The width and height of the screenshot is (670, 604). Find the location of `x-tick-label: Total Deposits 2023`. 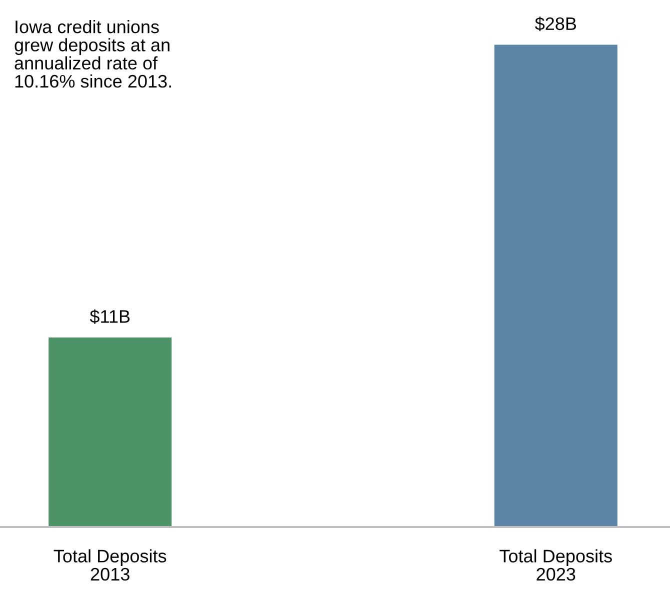

x-tick-label: Total Deposits 2023 is located at coordinates (556, 565).